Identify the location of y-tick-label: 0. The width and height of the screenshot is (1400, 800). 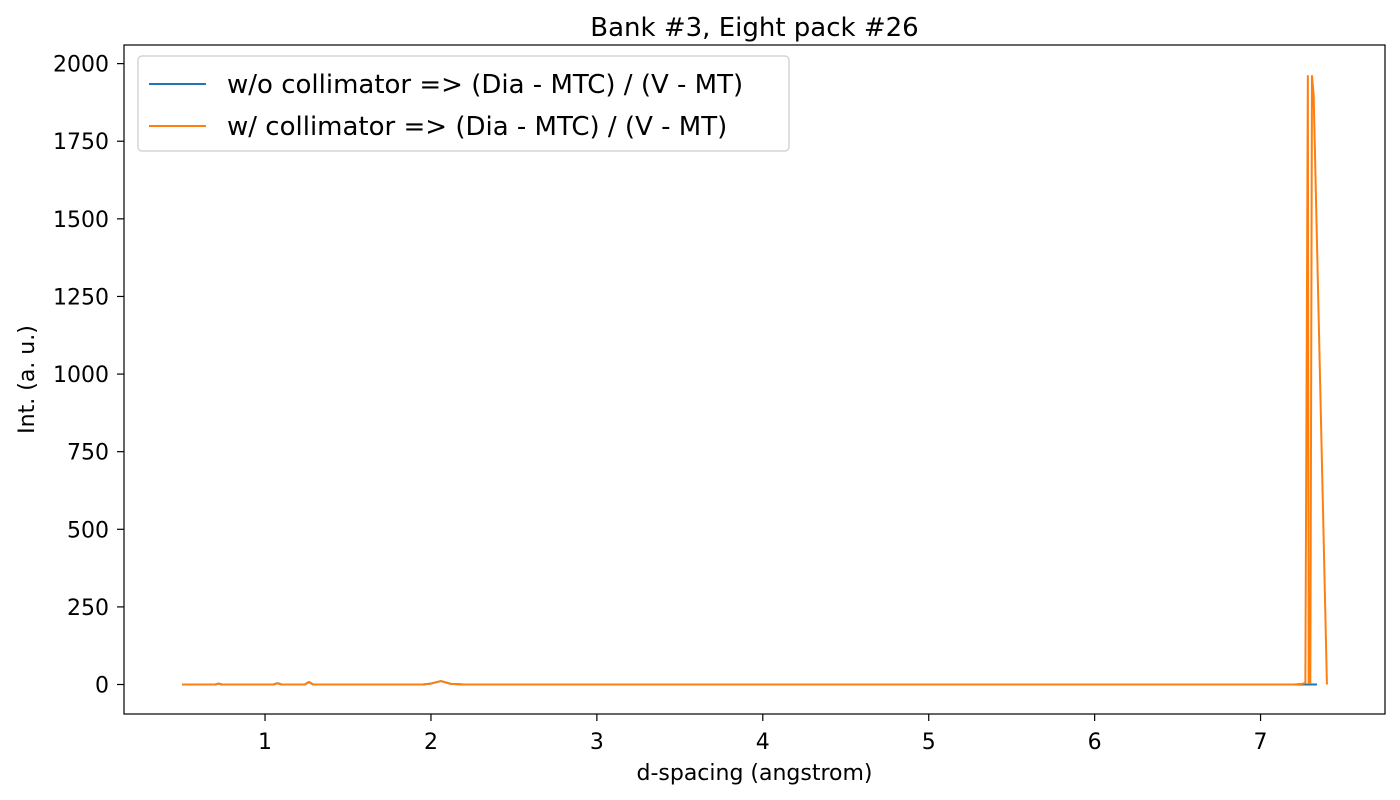
(102, 686).